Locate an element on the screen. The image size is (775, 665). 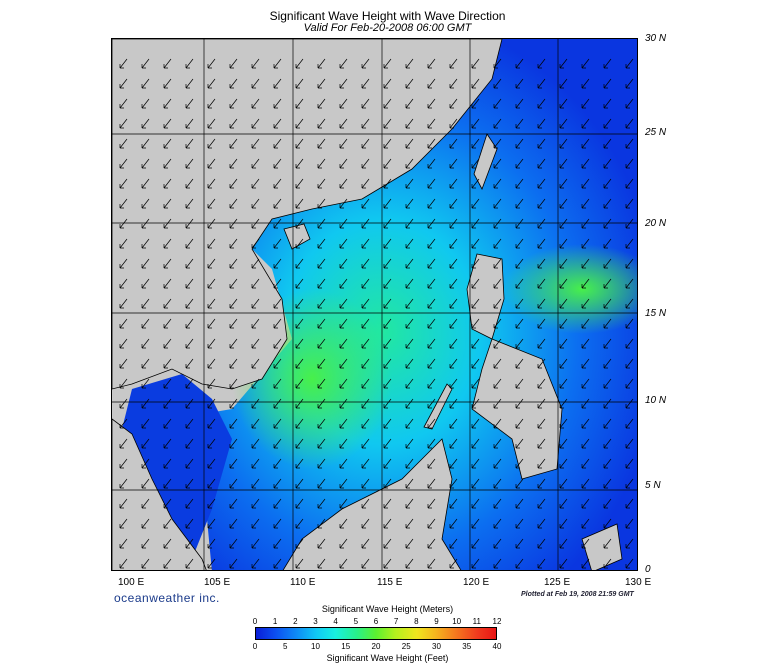
plotted-timestamp: Plotted at Feb 19, 2008 21:59 GMT is located at coordinates (577, 594).